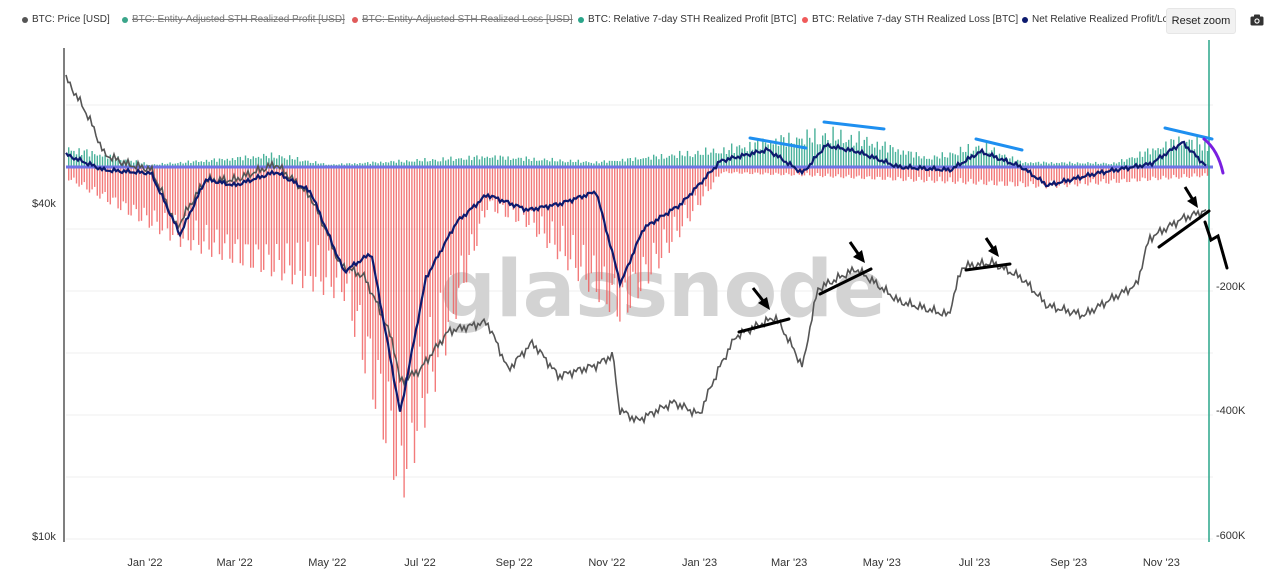 The width and height of the screenshot is (1280, 586). What do you see at coordinates (974, 248) in the screenshot?
I see `arrow-annotations` at bounding box center [974, 248].